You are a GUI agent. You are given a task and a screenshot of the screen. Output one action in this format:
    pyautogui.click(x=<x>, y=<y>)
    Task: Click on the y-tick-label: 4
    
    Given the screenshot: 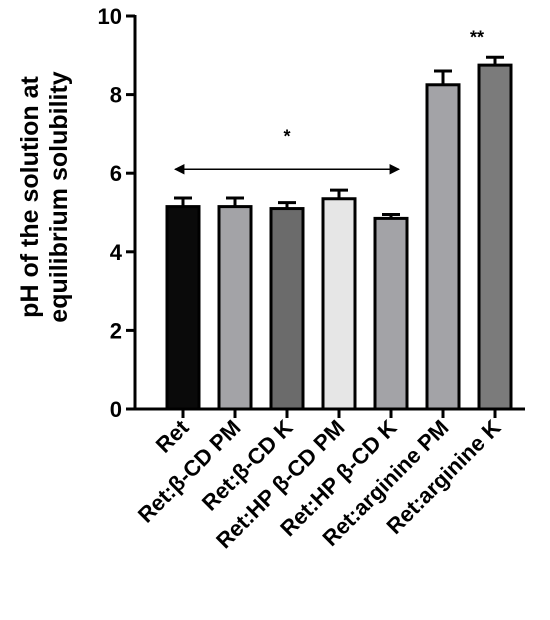 What is the action you would take?
    pyautogui.click(x=116, y=252)
    